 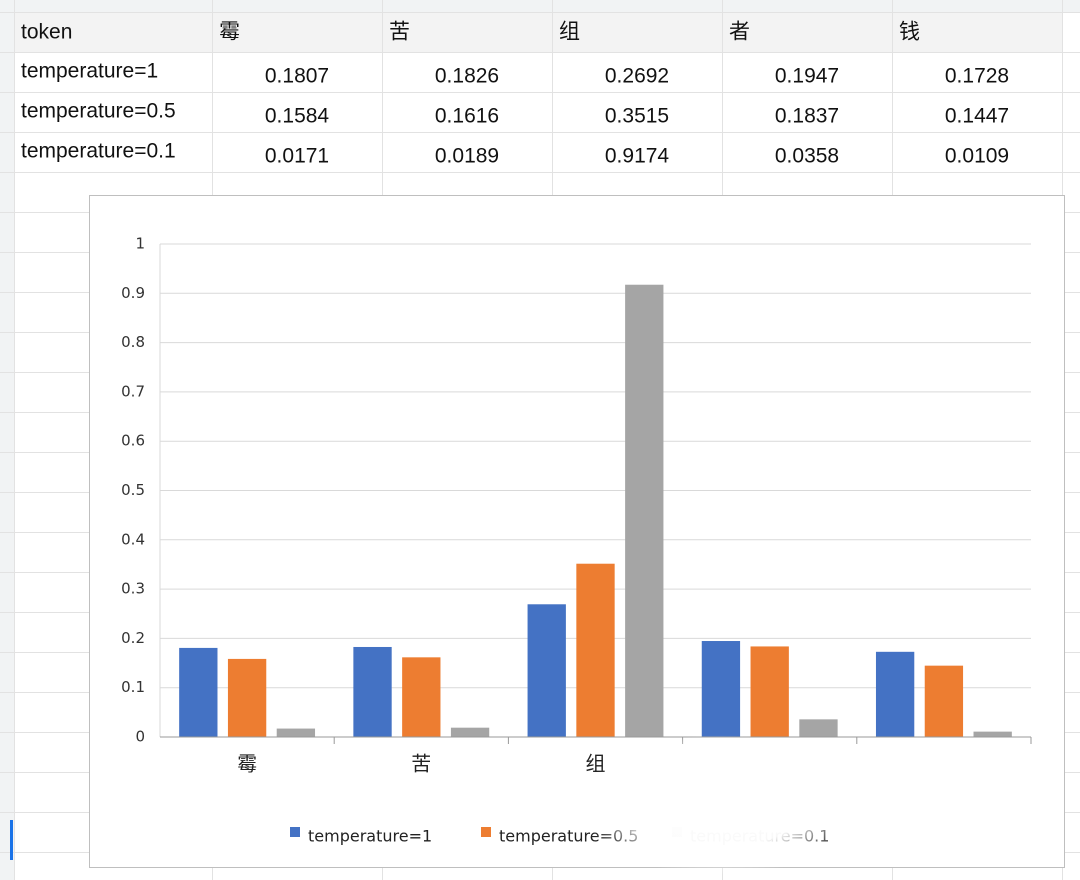 What do you see at coordinates (807, 76) in the screenshot?
I see `cell: 0.1947` at bounding box center [807, 76].